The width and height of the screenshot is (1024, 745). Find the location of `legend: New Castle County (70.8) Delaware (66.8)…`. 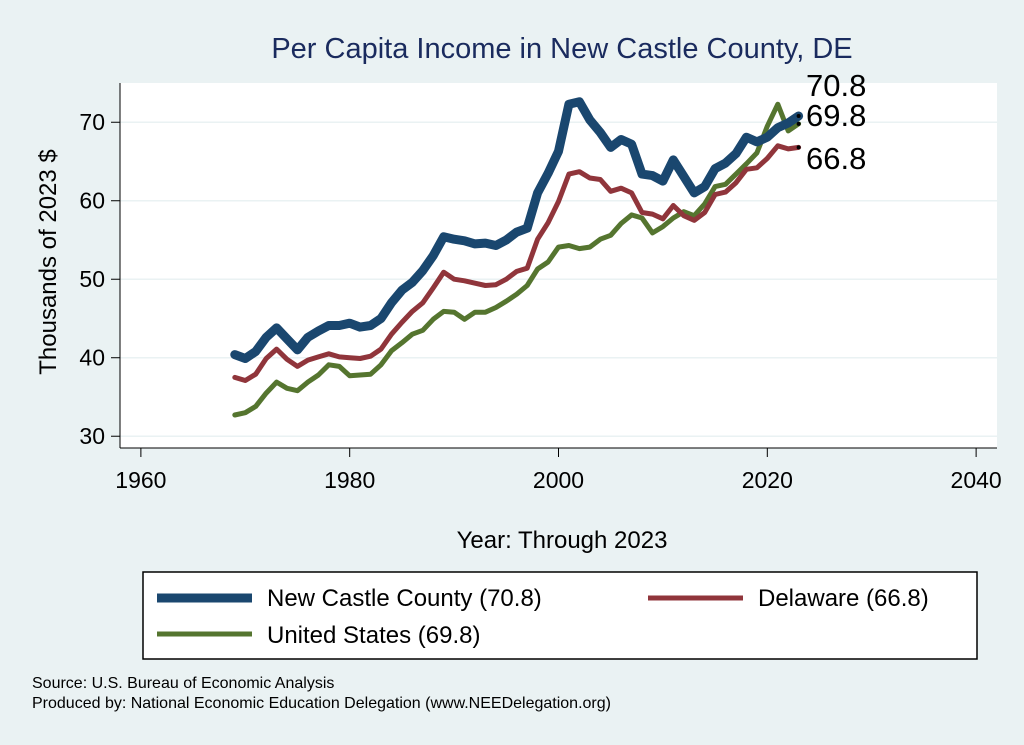

legend: New Castle County (70.8) Delaware (66.8)… is located at coordinates (560, 615).